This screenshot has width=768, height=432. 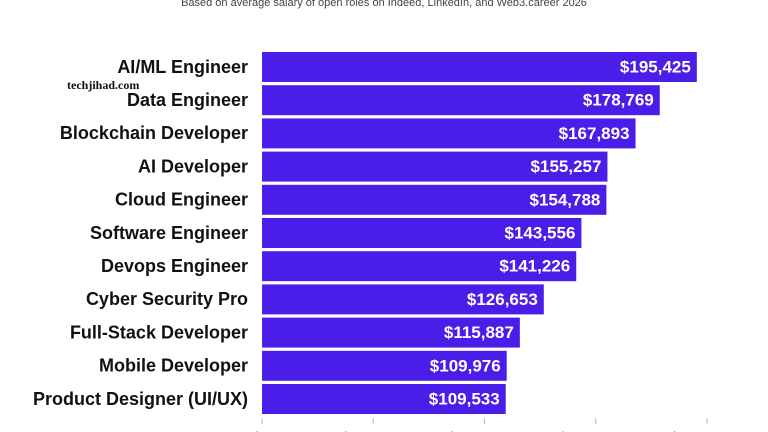 What do you see at coordinates (540, 232) in the screenshot?
I see `value-label: $143,556` at bounding box center [540, 232].